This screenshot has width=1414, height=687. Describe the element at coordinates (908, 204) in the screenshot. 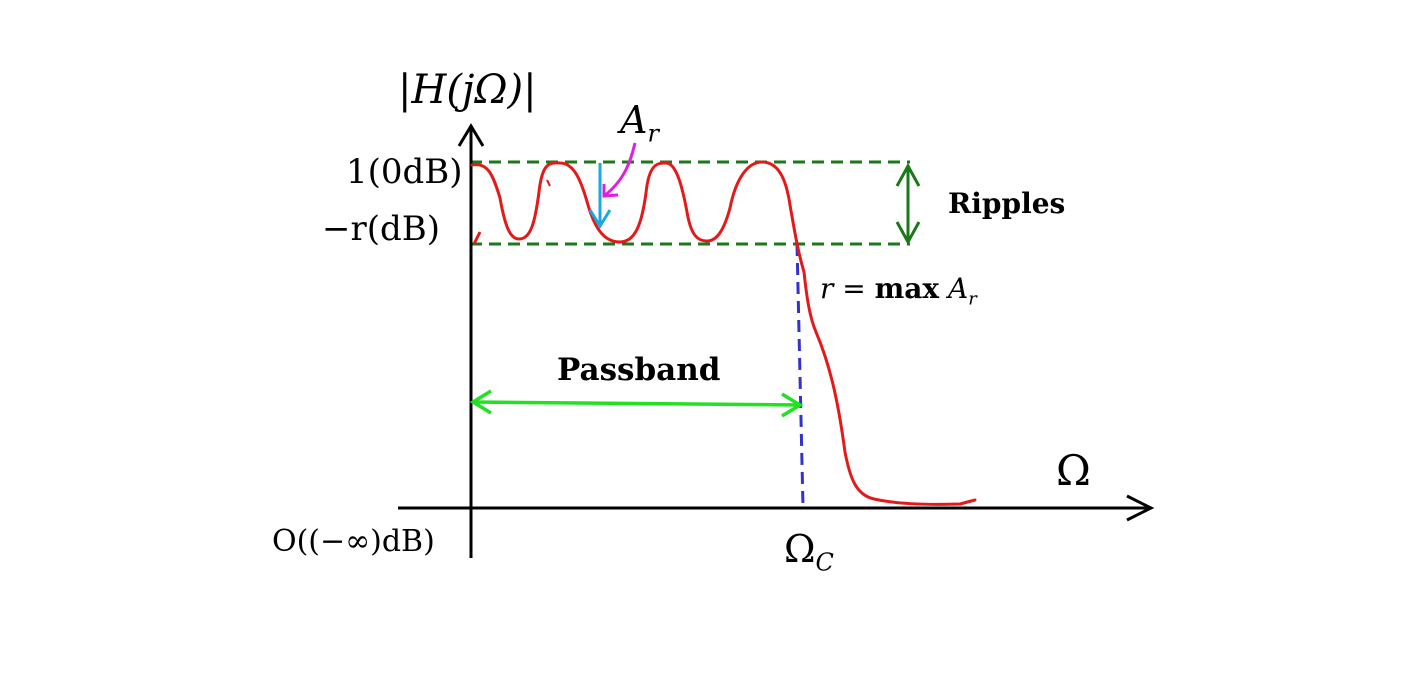

I see `ripples-double-arrow-icon` at that location.